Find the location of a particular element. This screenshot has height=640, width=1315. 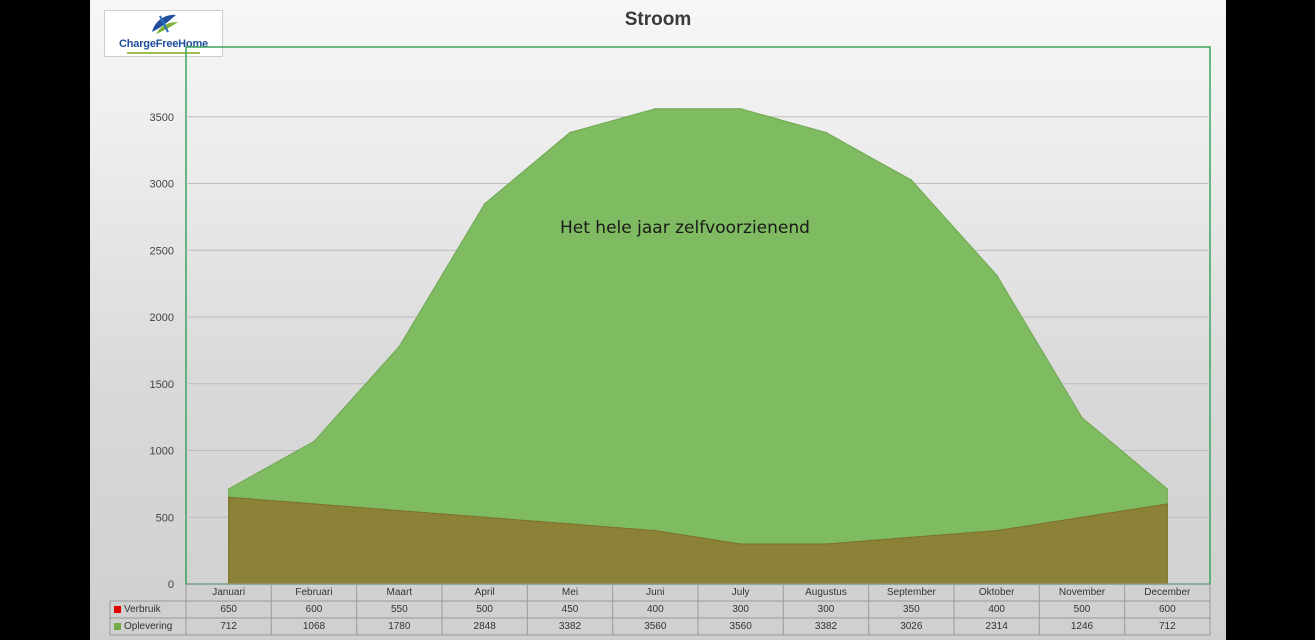

logo-leaf-icon is located at coordinates (165, 24).